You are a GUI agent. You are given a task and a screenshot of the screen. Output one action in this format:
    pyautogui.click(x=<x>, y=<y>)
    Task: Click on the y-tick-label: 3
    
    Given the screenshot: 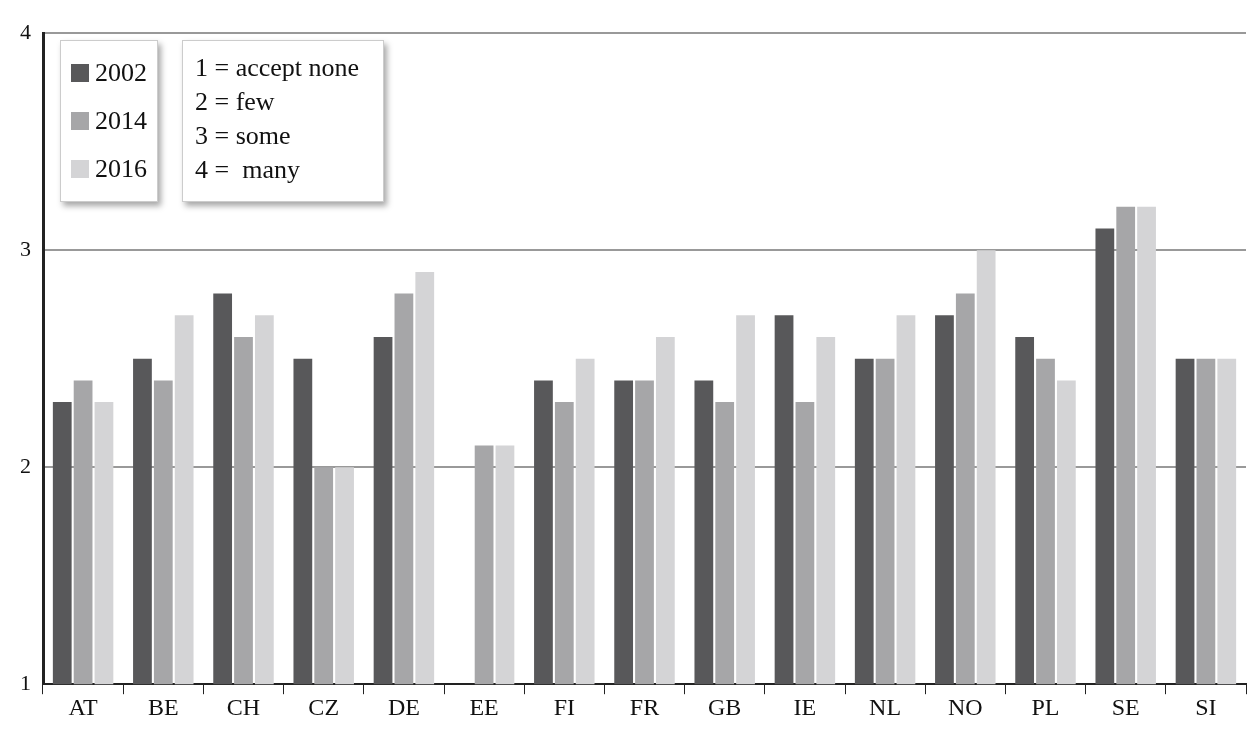 What is the action you would take?
    pyautogui.click(x=25, y=248)
    